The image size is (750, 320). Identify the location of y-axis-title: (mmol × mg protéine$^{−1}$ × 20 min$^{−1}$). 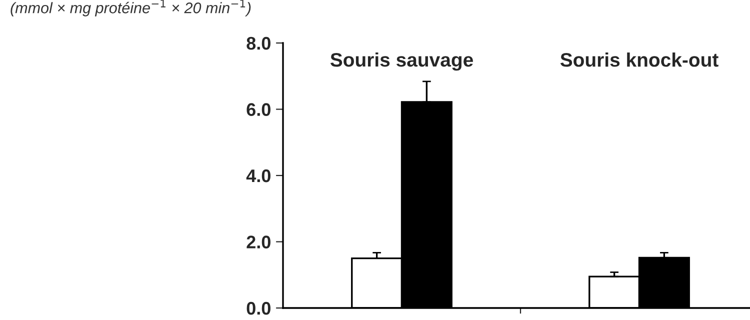
(130, 8).